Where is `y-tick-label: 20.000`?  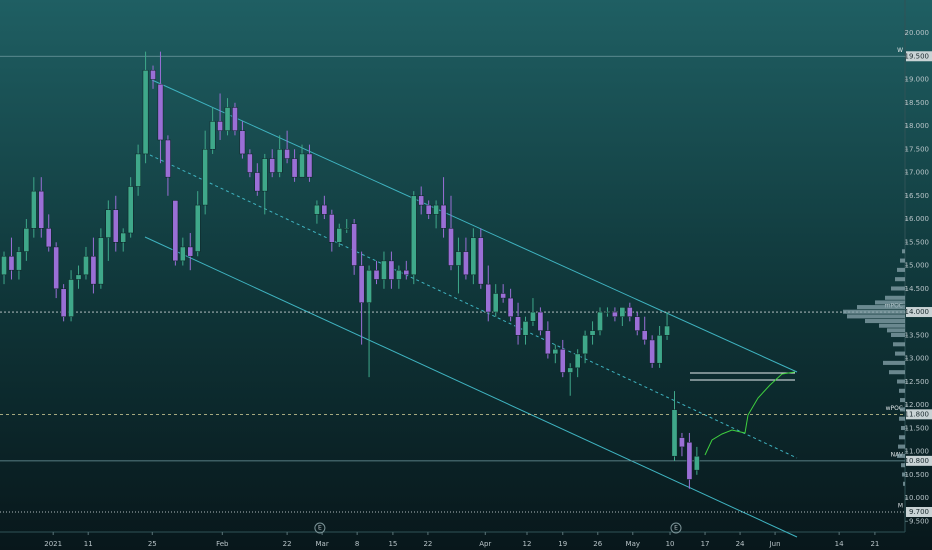
y-tick-label: 20.000 is located at coordinates (917, 33).